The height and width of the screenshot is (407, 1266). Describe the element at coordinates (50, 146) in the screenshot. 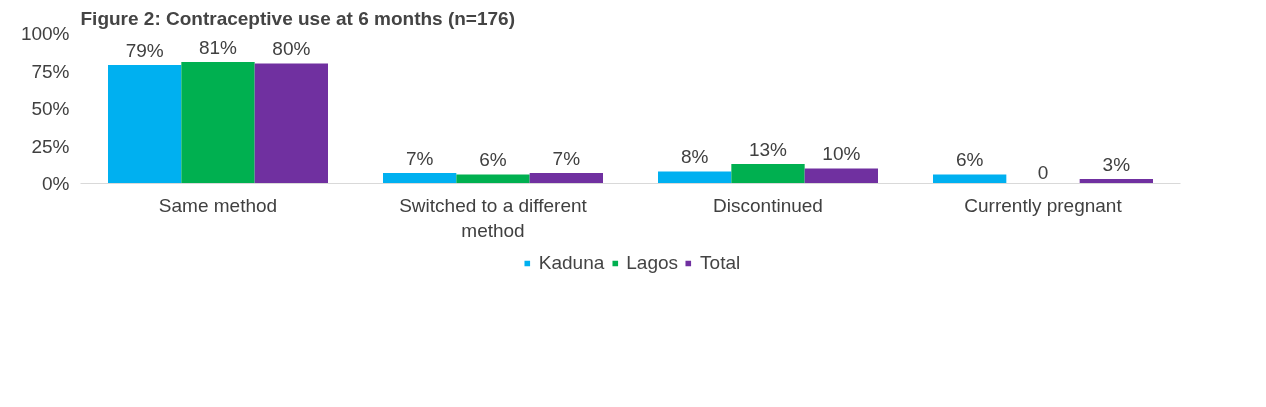

I see `y-tick-label: 25%` at that location.